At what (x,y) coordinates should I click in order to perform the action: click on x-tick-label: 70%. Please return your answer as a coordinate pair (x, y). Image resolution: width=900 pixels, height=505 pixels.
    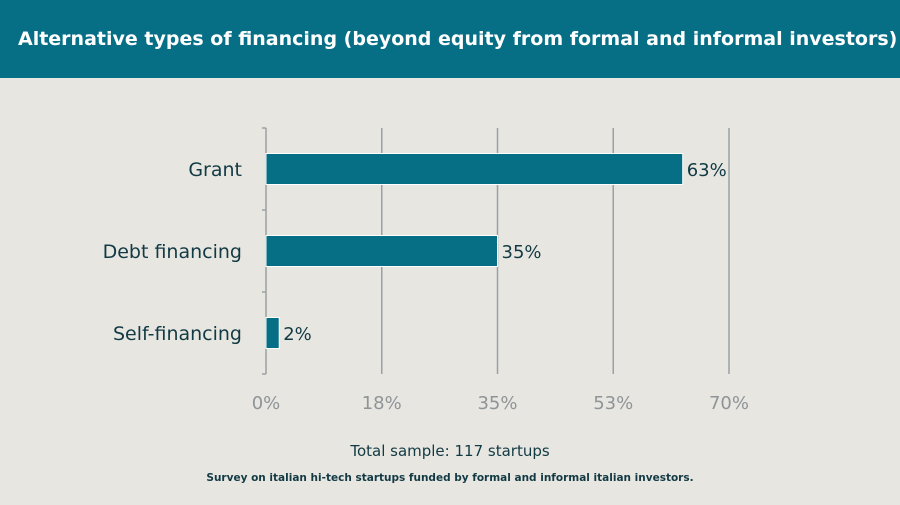
    Looking at the image, I should click on (729, 403).